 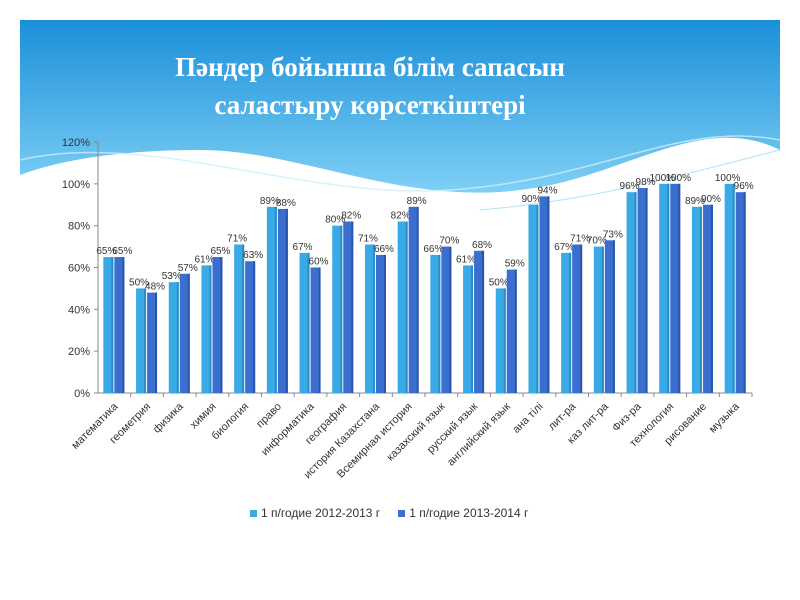 What do you see at coordinates (319, 262) in the screenshot?
I see `data-label-series-2: 60%` at bounding box center [319, 262].